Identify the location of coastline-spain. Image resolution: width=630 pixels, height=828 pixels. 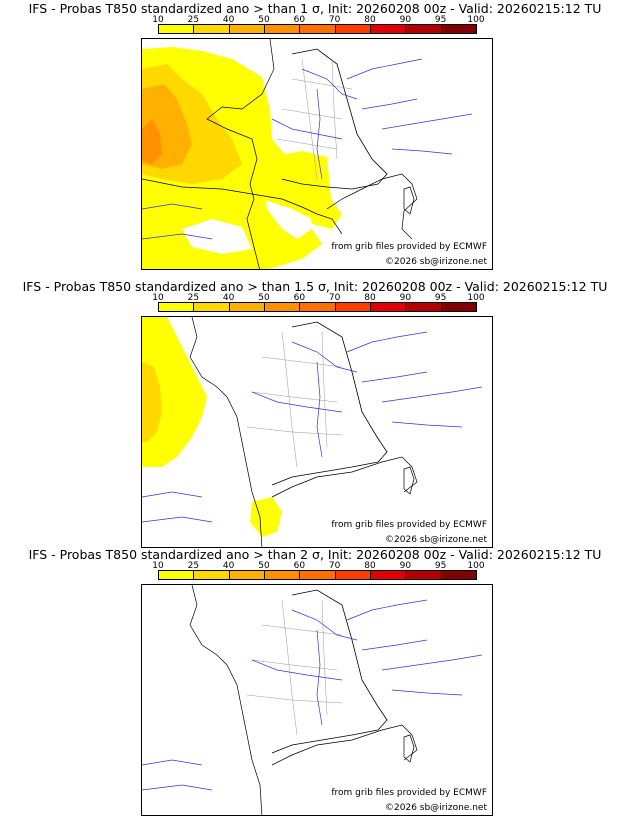
(242, 206).